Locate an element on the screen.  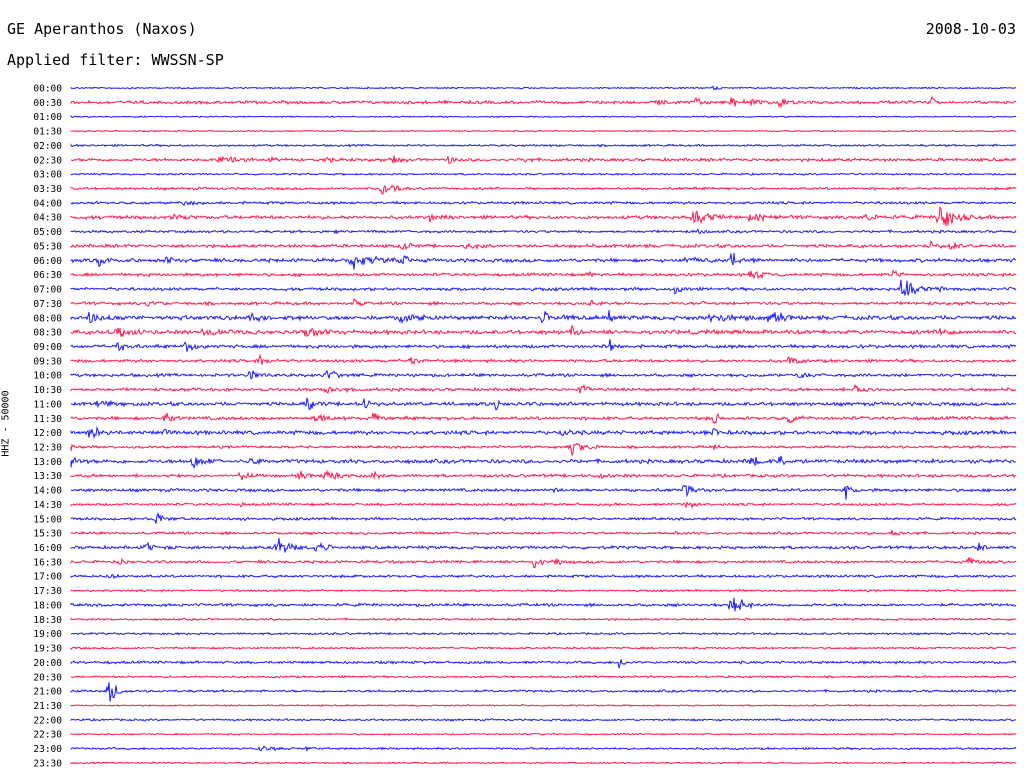
row-time-label: 11:00 is located at coordinates (47, 404).